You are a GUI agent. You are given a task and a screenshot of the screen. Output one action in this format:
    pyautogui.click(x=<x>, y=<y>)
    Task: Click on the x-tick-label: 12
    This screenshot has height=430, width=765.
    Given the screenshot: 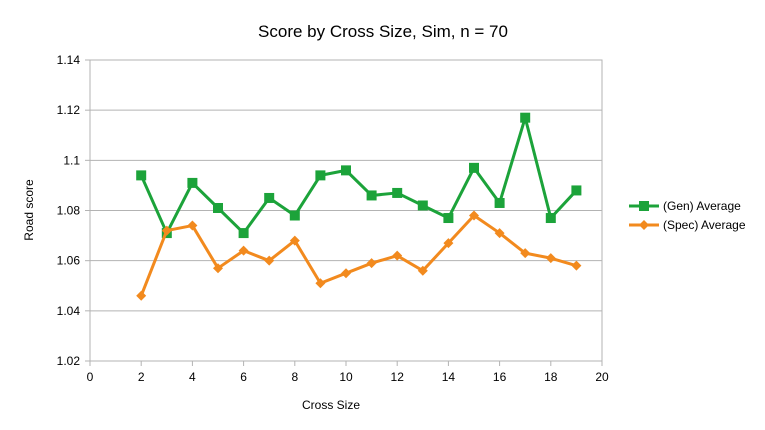 What is the action you would take?
    pyautogui.click(x=398, y=377)
    